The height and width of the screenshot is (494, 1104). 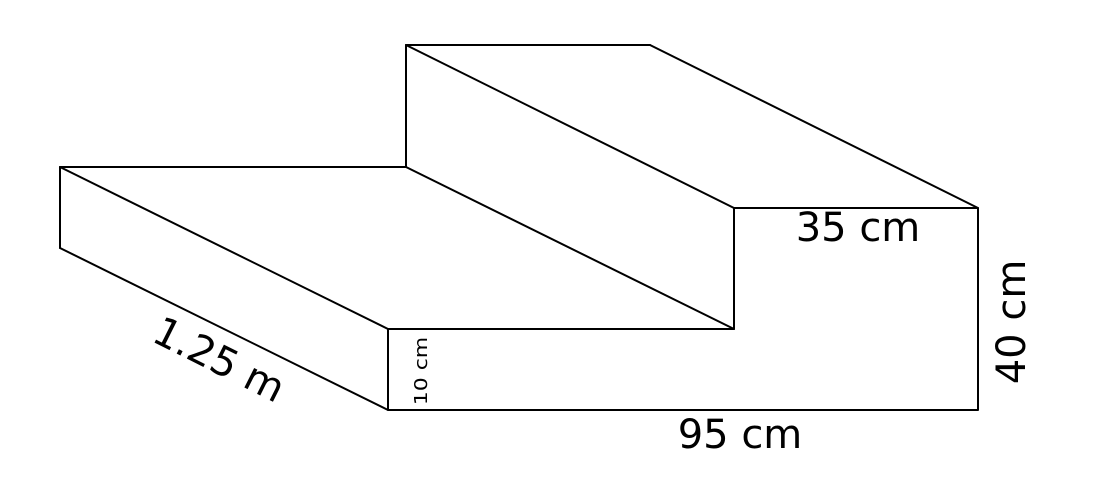 What do you see at coordinates (570, 248) in the screenshot?
I see `edge-lower-middle-diagonal` at bounding box center [570, 248].